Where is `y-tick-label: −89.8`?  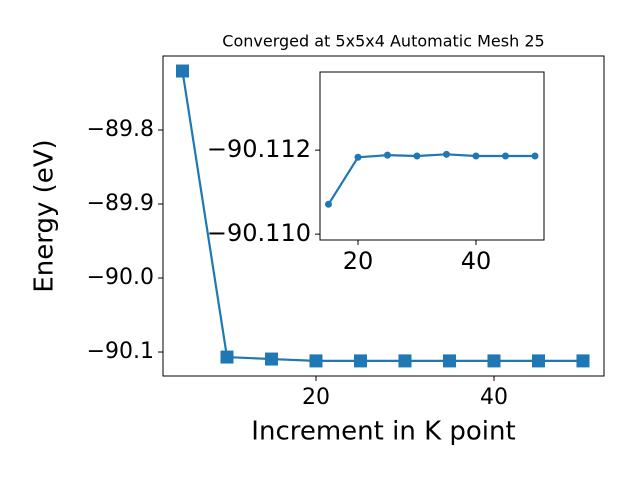
y-tick-label: −89.8 is located at coordinates (120, 129).